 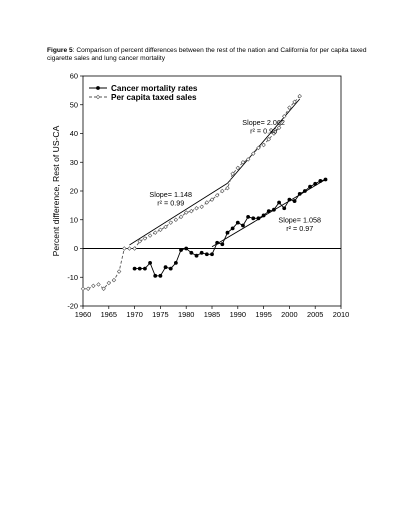 I want to click on y-tick-label: -20, so click(x=72, y=306).